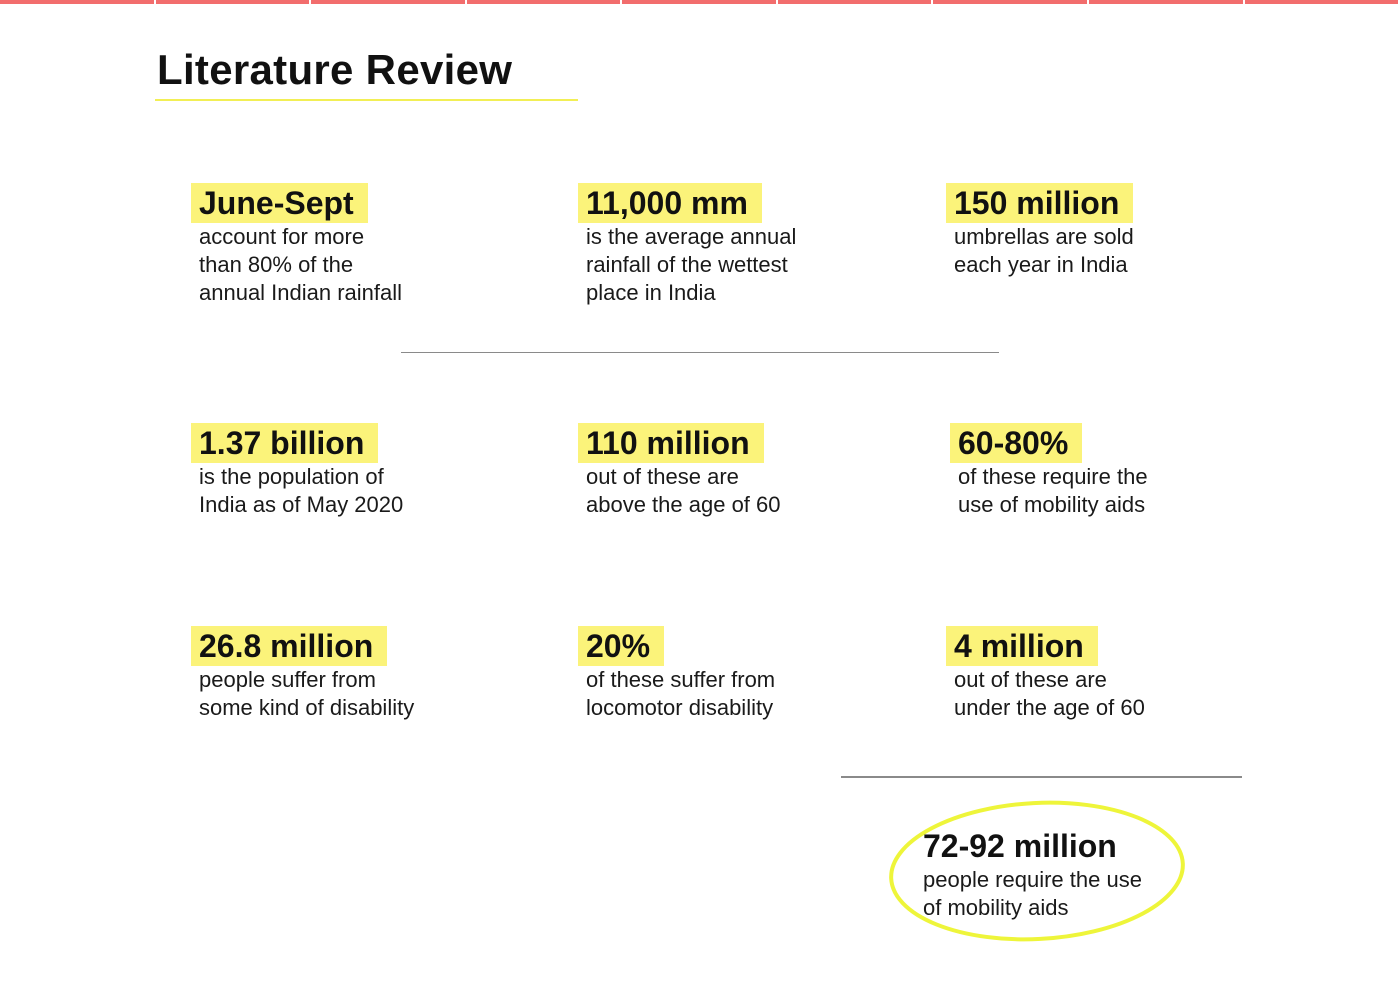 The image size is (1400, 988). I want to click on title-underline, so click(366, 100).